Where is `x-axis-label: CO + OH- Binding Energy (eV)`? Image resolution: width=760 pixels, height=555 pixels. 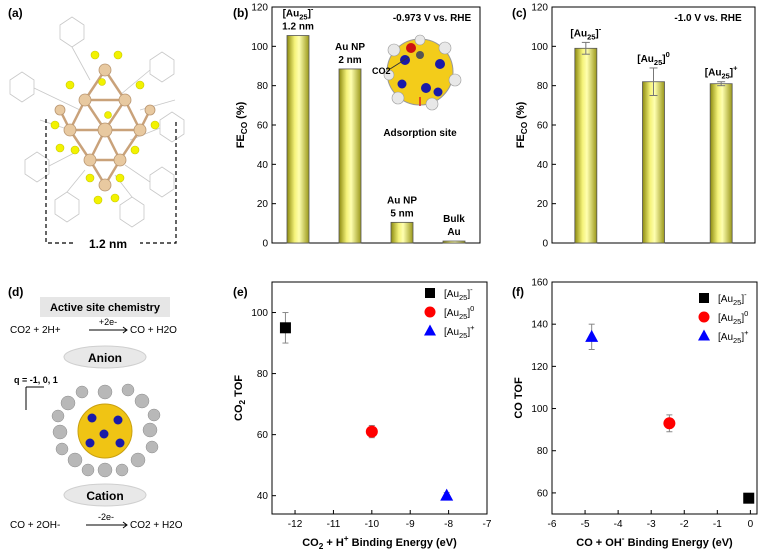 x-axis-label: CO + OH- Binding Energy (eV) is located at coordinates (654, 541).